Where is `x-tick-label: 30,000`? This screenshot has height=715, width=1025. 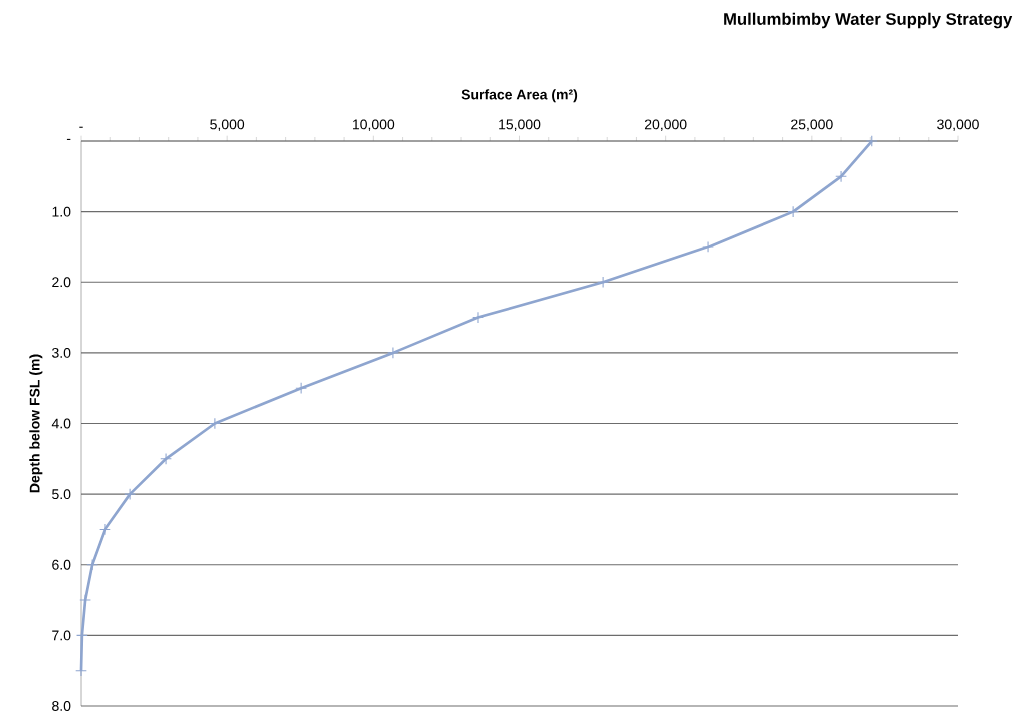 x-tick-label: 30,000 is located at coordinates (958, 125).